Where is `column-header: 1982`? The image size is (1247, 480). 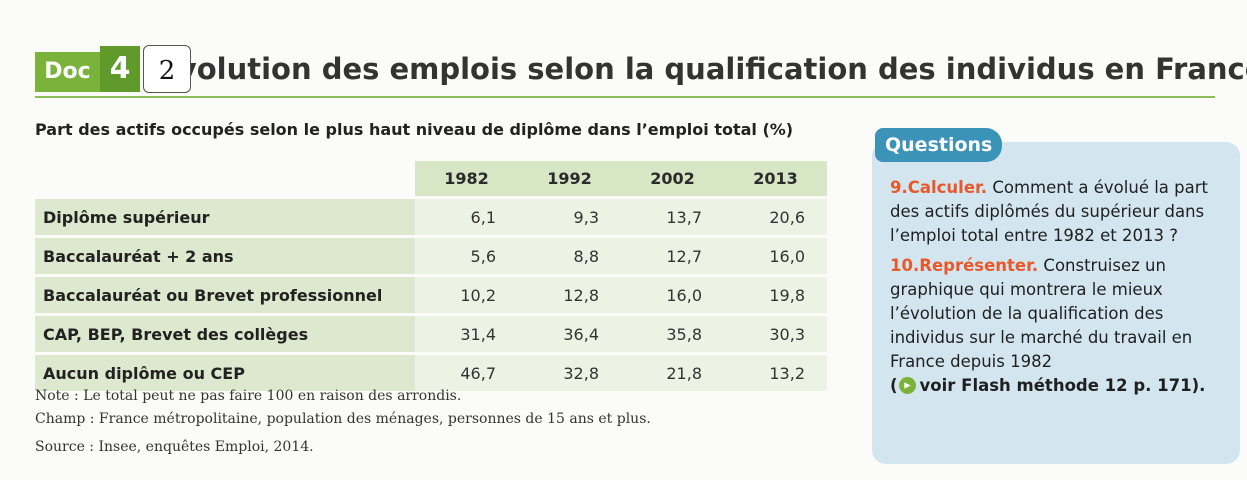
column-header: 1982 is located at coordinates (466, 178).